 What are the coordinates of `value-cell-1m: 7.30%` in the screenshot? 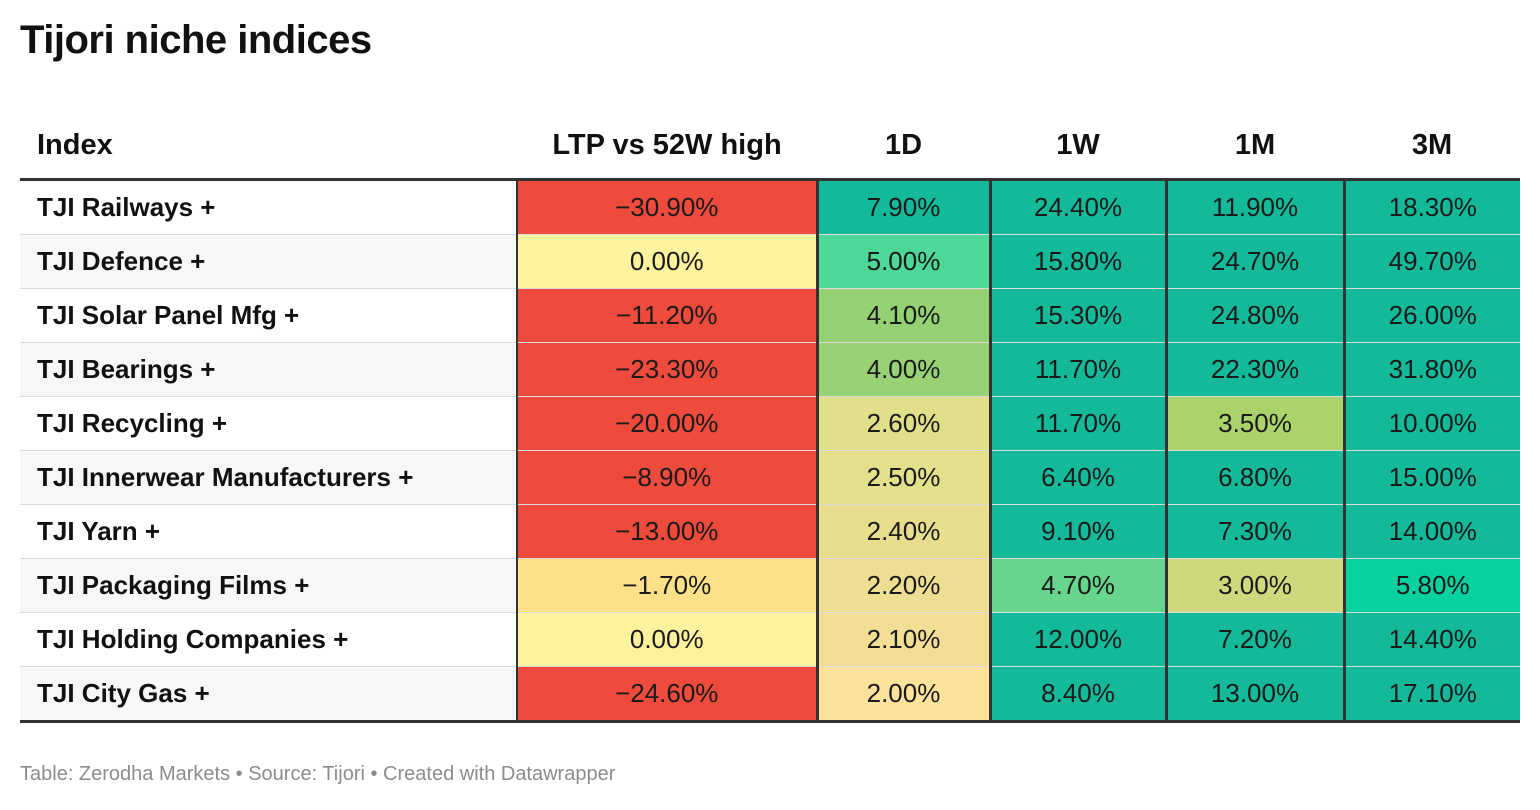 It's located at (1254, 531).